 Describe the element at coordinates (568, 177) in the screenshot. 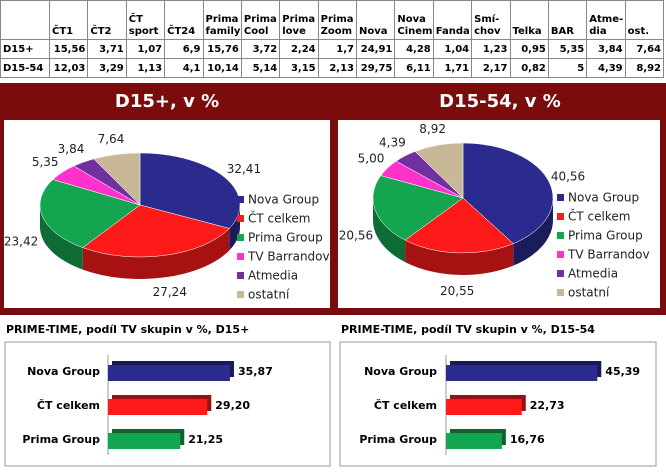

I see `data-label: 40,56` at that location.